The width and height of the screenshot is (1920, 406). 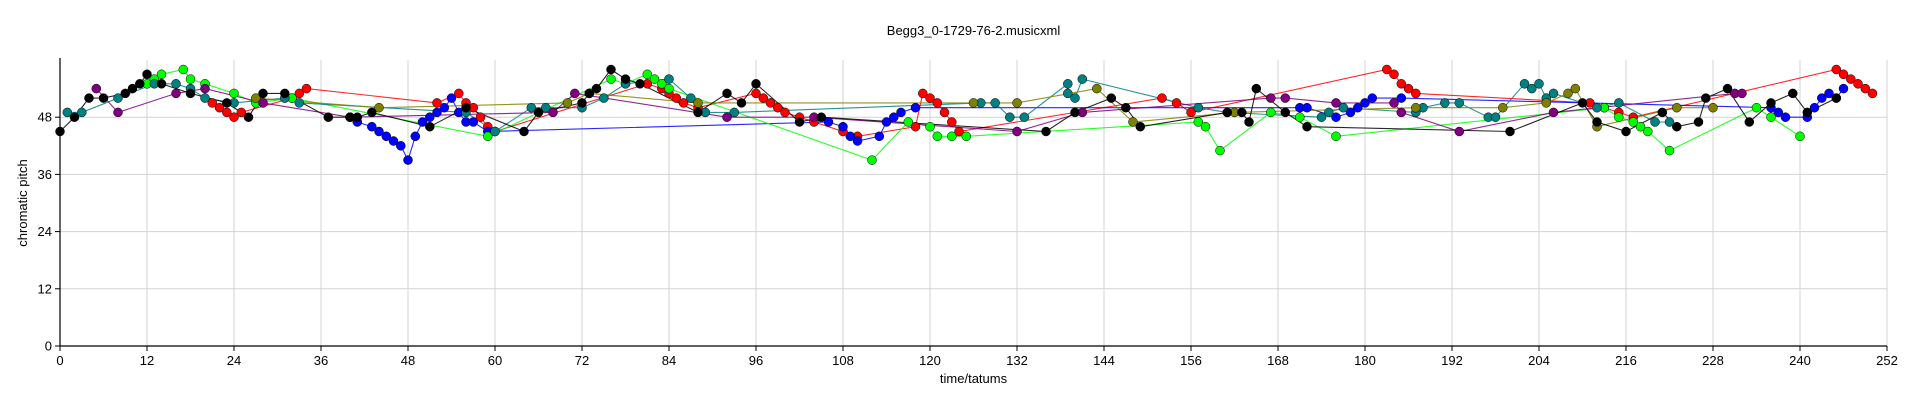 What do you see at coordinates (1452, 360) in the screenshot?
I see `x-tick-label: 192` at bounding box center [1452, 360].